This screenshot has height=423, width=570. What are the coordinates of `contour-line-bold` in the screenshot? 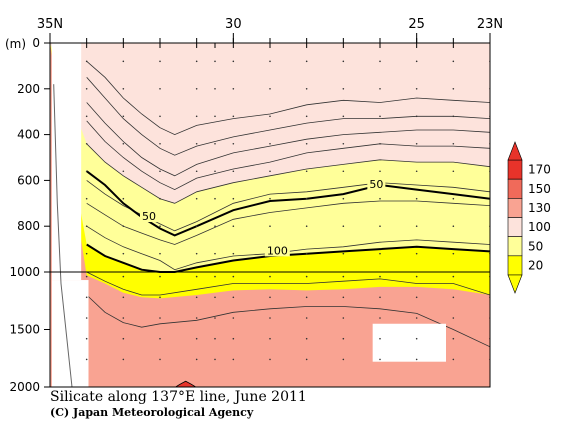 It's located at (288, 203).